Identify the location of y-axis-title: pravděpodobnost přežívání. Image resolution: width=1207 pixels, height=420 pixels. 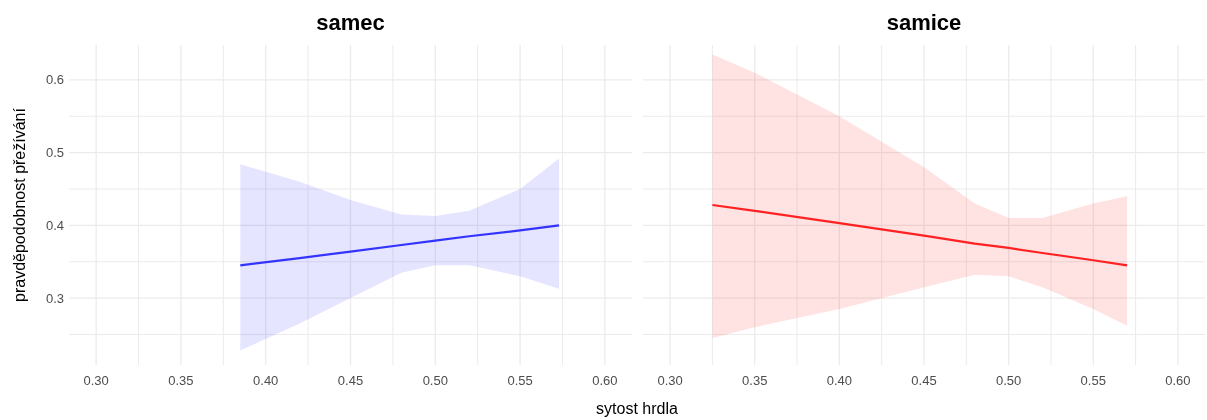
(19, 204).